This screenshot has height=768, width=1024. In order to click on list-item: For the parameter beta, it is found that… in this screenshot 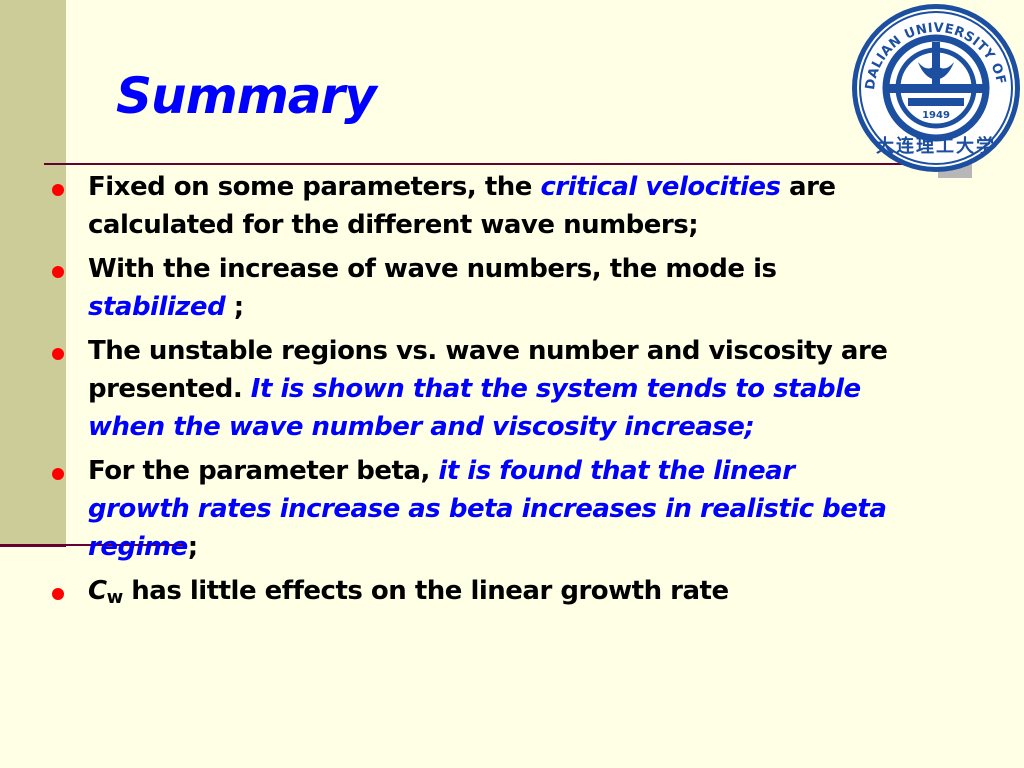, I will do `click(475, 509)`.